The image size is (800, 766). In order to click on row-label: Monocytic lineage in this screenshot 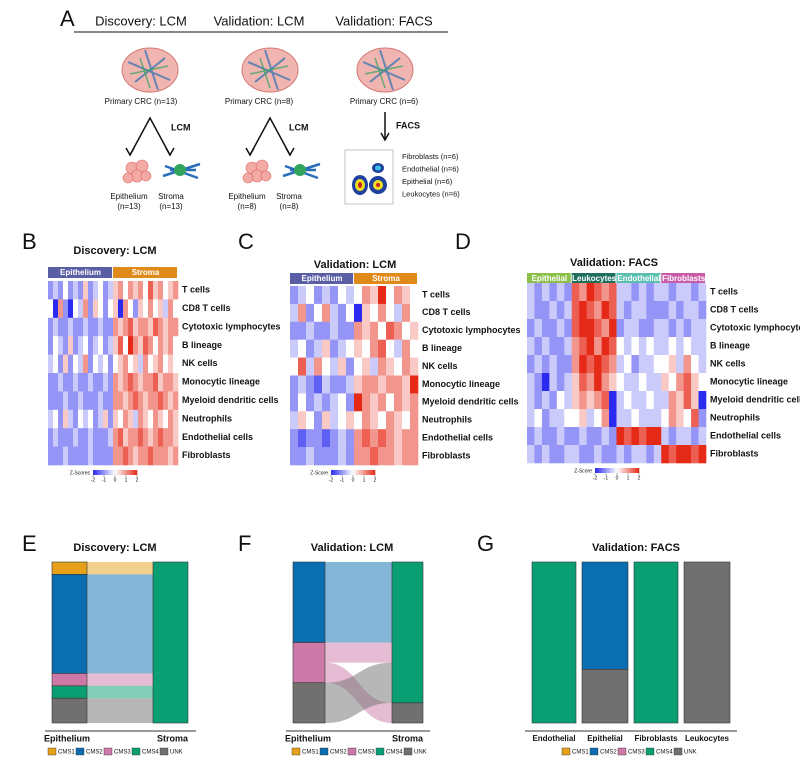, I will do `click(461, 384)`.